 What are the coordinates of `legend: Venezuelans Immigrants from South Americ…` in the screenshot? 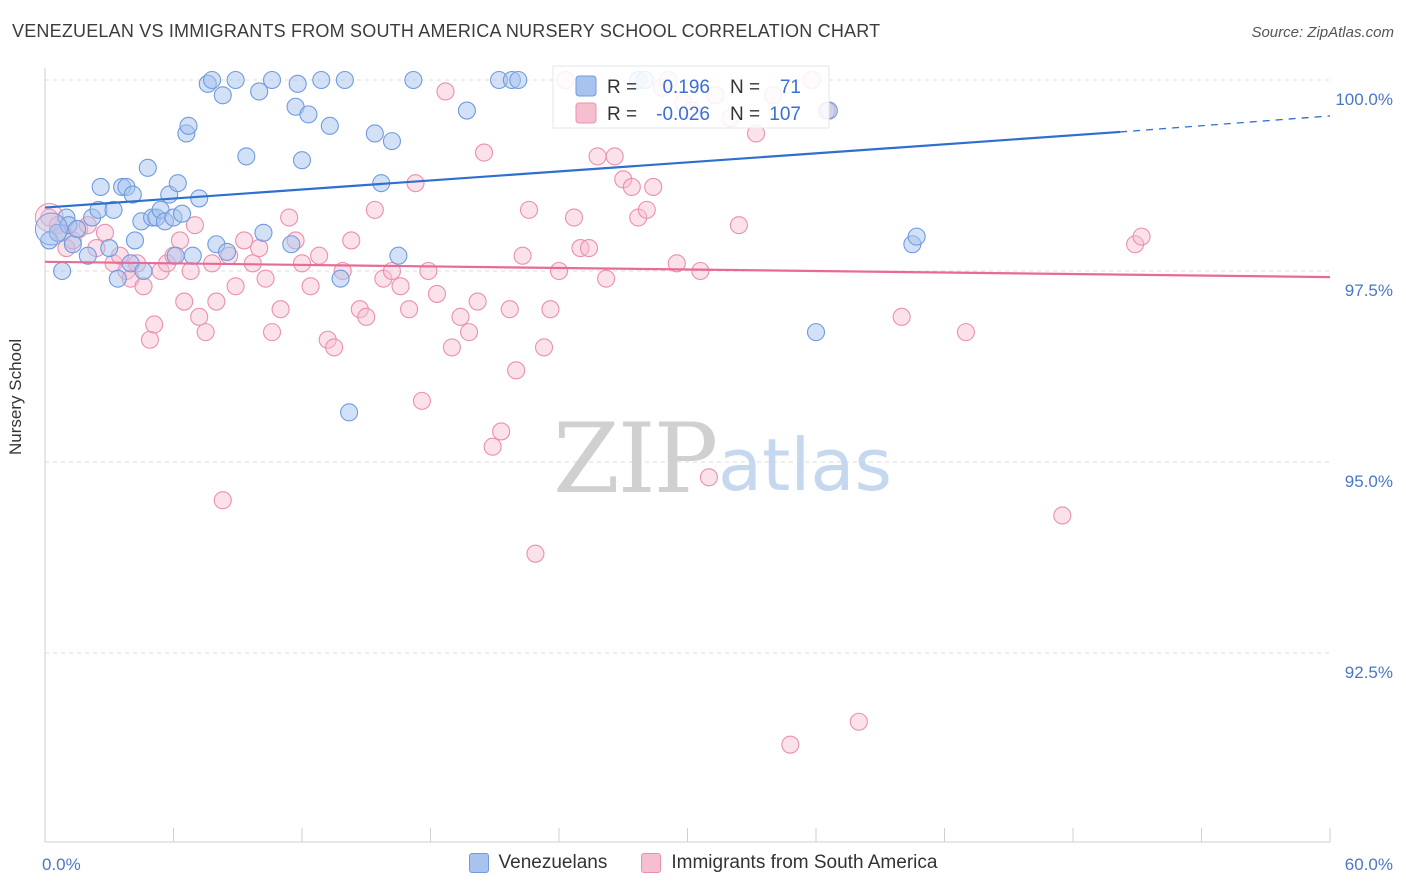 It's located at (703, 863).